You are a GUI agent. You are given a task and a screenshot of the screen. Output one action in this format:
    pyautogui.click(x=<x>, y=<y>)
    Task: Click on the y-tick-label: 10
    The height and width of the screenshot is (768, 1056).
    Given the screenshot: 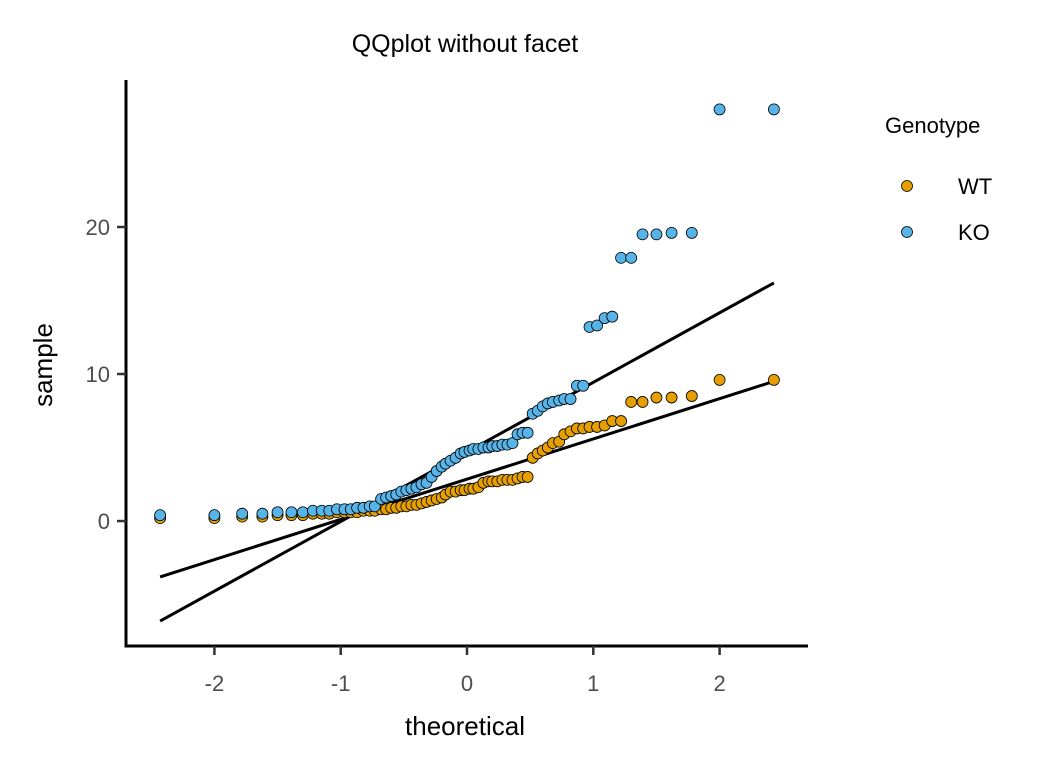 What is the action you would take?
    pyautogui.click(x=98, y=374)
    